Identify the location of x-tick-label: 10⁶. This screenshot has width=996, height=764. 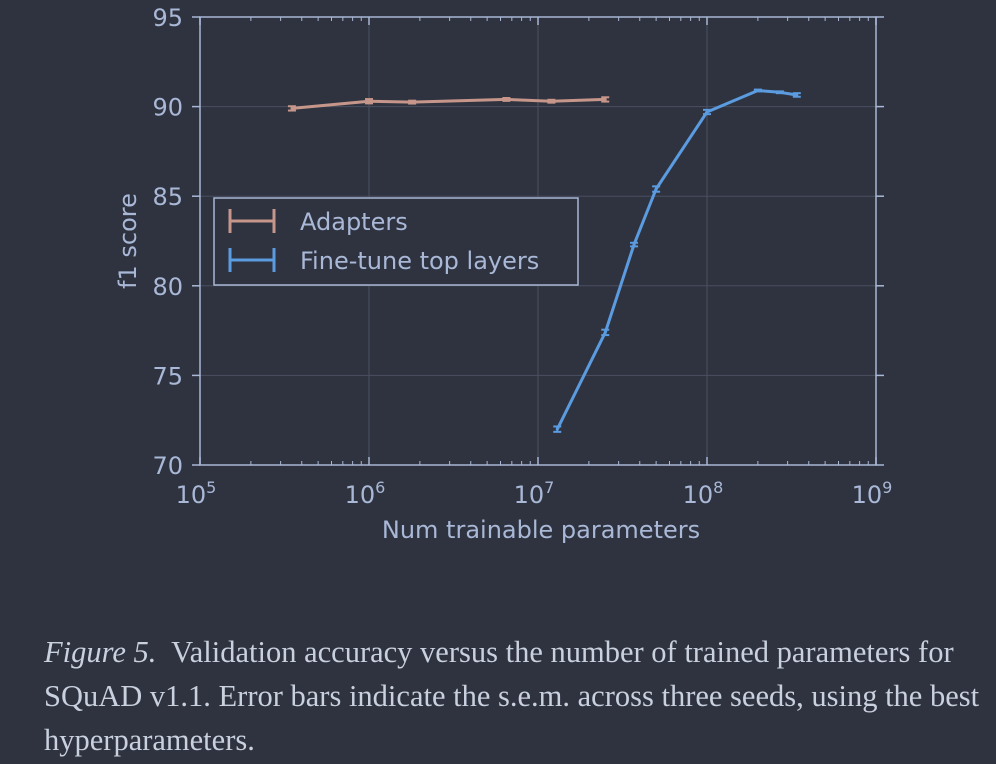
(365, 493).